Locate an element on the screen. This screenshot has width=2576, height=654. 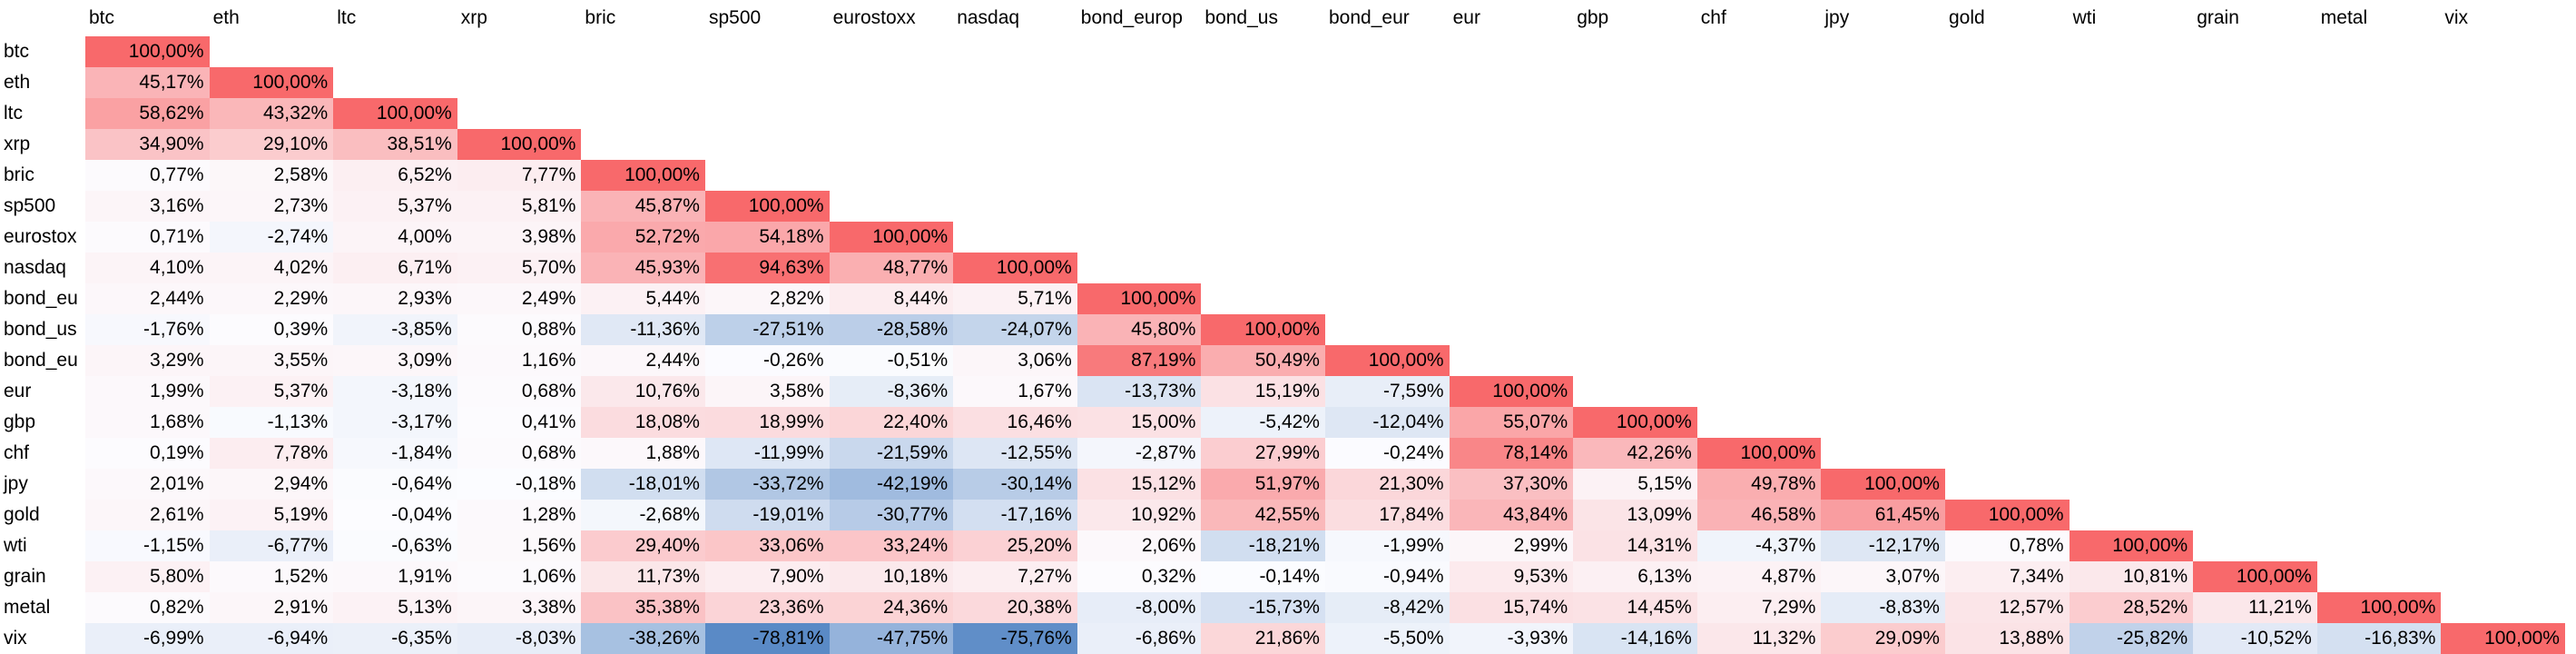
value-cell-bond_eu-bric: 5,44% is located at coordinates (643, 298).